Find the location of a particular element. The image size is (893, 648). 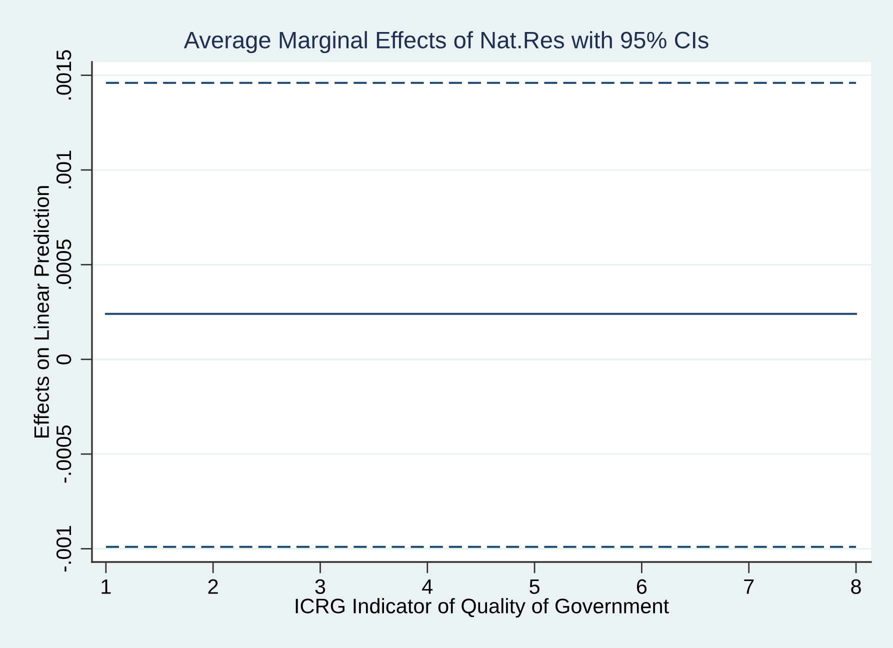

x-tick-label: 6 is located at coordinates (641, 586).